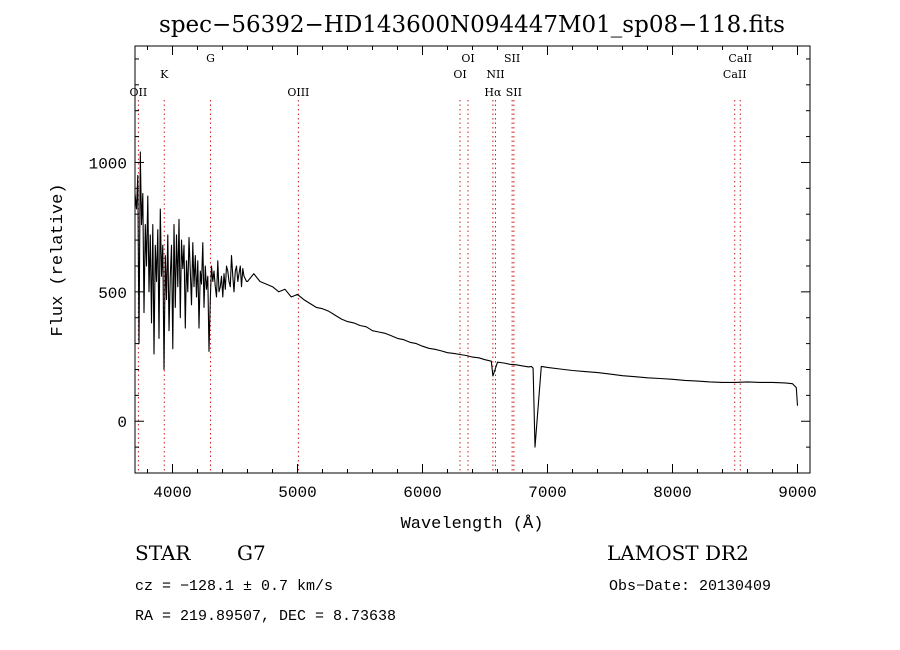 The height and width of the screenshot is (650, 900). What do you see at coordinates (298, 92) in the screenshot?
I see `line-marker-label: OIII` at bounding box center [298, 92].